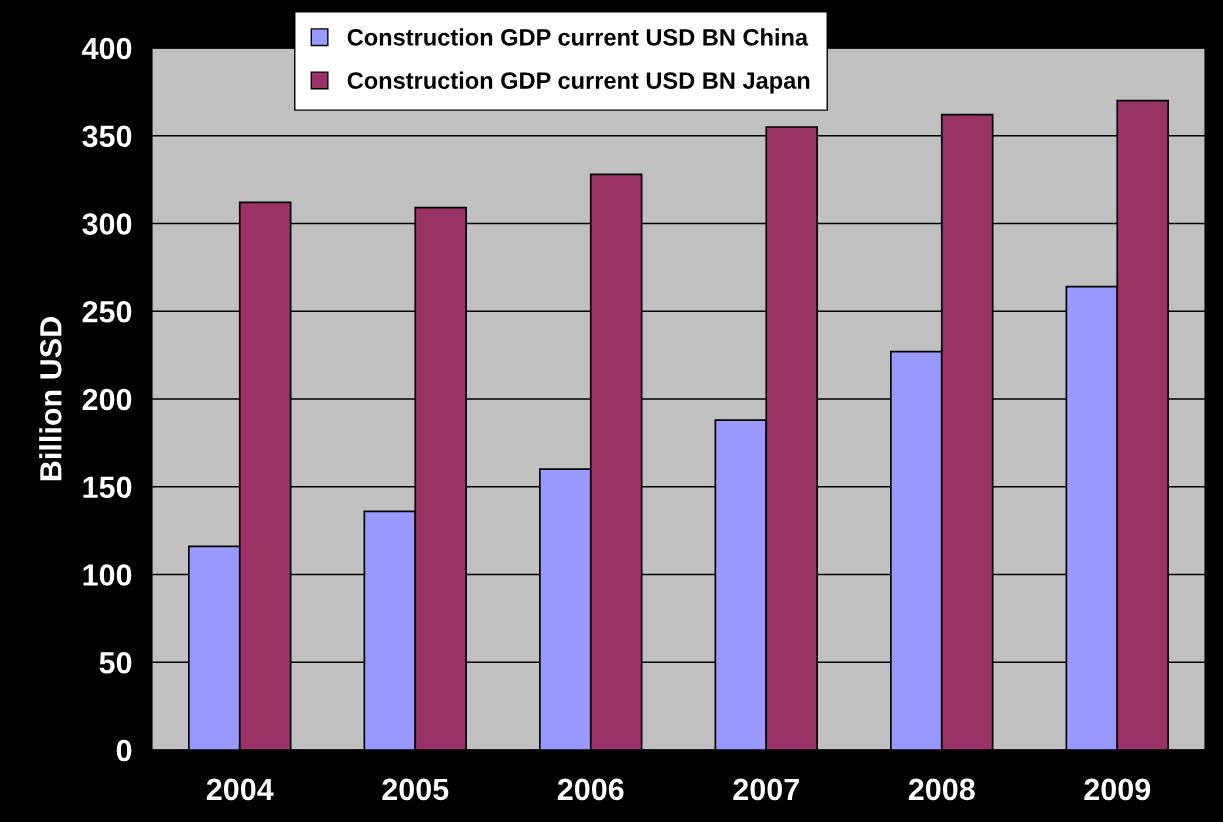 The width and height of the screenshot is (1223, 822). Describe the element at coordinates (590, 789) in the screenshot. I see `x-tick-label: 2006` at that location.